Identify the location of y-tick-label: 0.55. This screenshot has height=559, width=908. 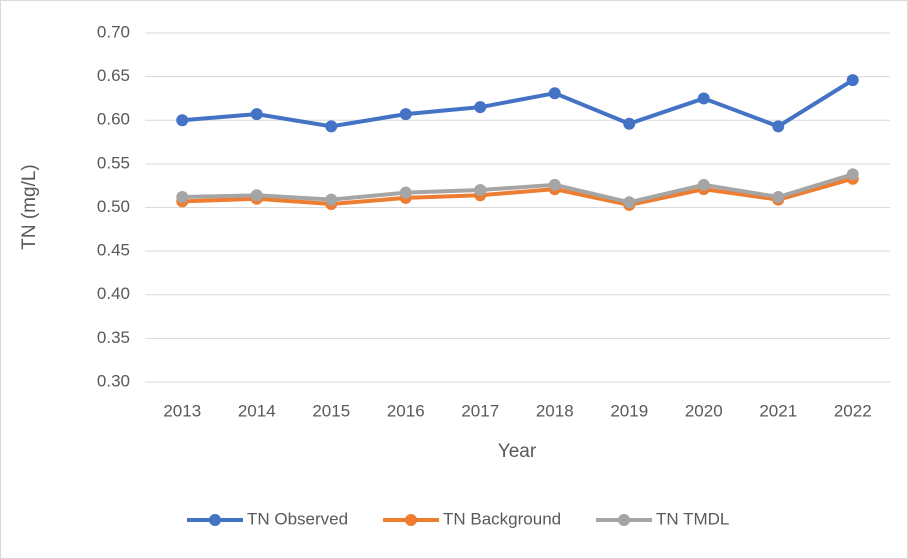
(113, 162).